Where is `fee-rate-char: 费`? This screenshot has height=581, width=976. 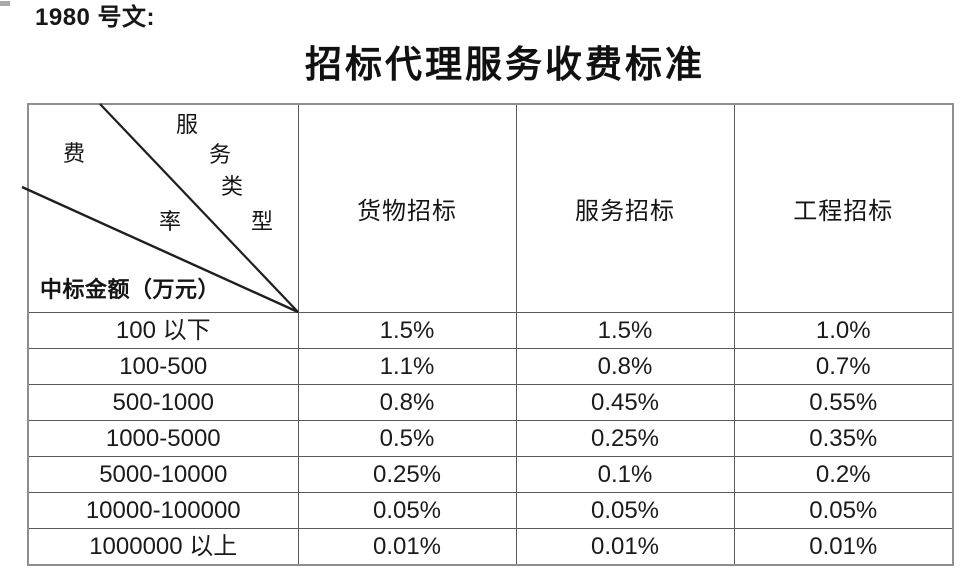 fee-rate-char: 费 is located at coordinates (74, 153).